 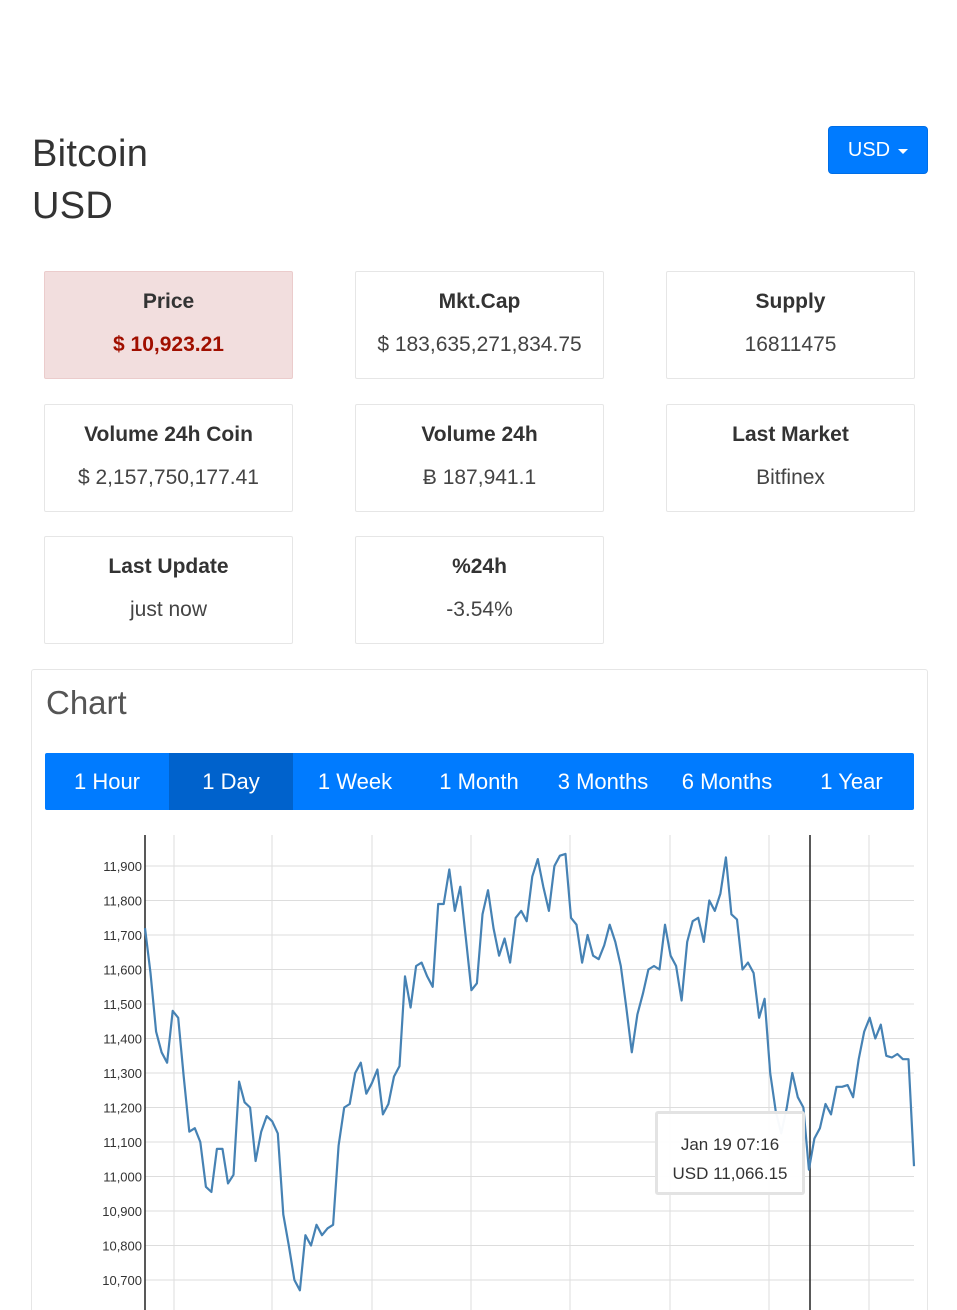 I want to click on last-market-label: Last Market, so click(x=790, y=434).